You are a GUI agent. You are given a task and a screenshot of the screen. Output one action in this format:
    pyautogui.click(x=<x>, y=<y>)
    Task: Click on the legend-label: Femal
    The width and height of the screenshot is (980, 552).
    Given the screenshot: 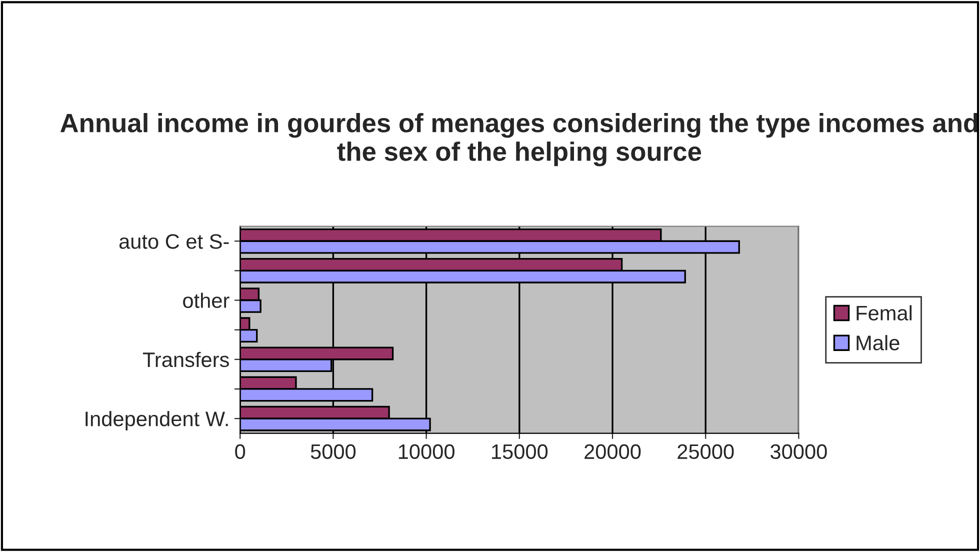 What is the action you would take?
    pyautogui.click(x=884, y=312)
    